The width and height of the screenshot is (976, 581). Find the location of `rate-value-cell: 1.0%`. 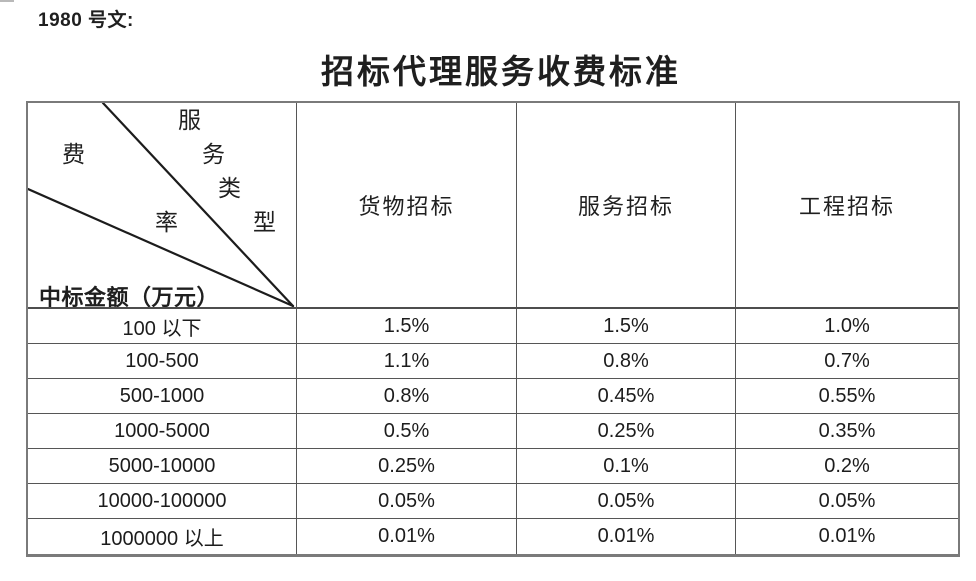

rate-value-cell: 1.0% is located at coordinates (847, 326).